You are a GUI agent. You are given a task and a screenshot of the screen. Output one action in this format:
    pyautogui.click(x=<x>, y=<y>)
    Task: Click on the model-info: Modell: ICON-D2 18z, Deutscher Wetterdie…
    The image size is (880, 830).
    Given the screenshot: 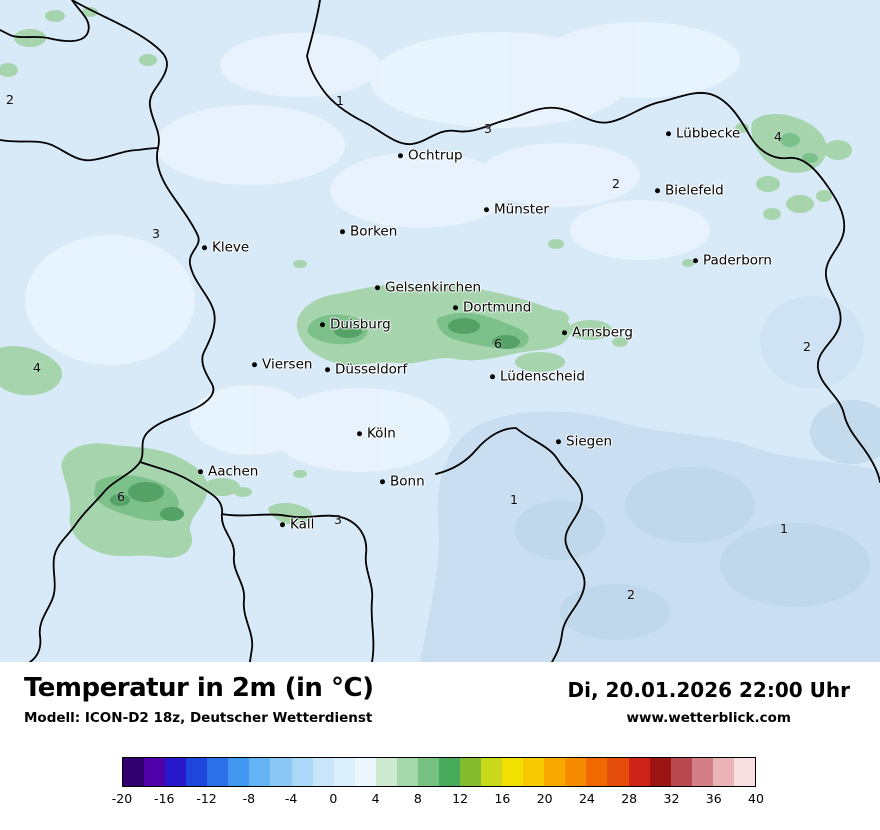 What is the action you would take?
    pyautogui.click(x=198, y=717)
    